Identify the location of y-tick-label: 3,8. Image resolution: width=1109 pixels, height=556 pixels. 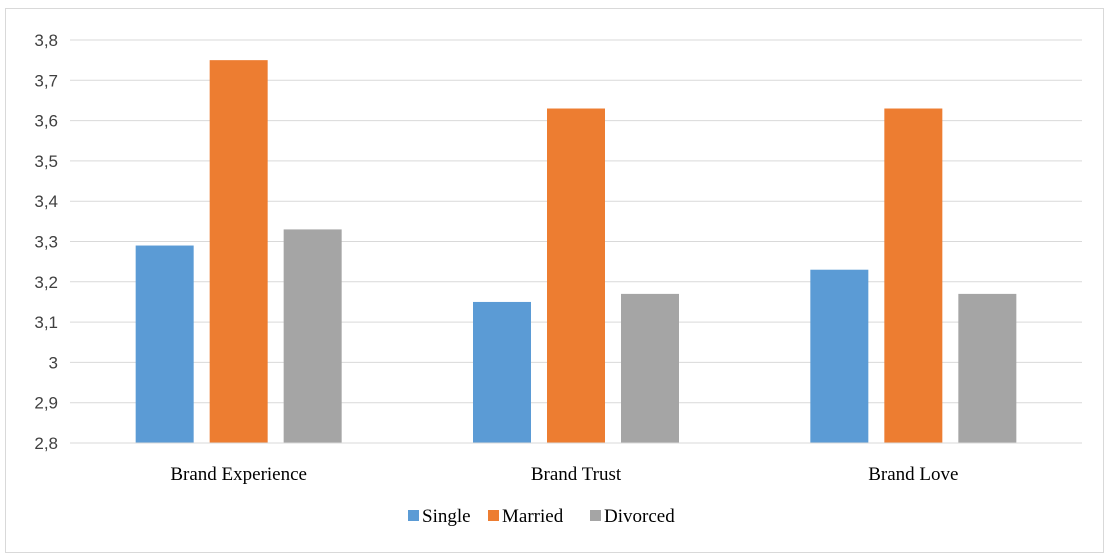
(46, 40).